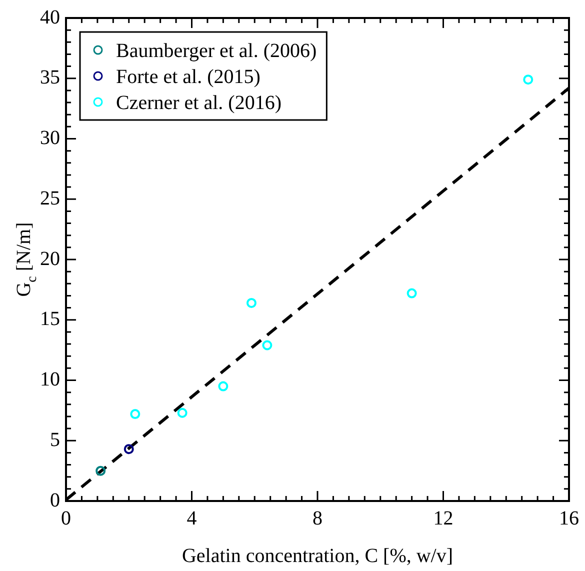 Image resolution: width=585 pixels, height=571 pixels. What do you see at coordinates (50, 259) in the screenshot?
I see `y-tick-label: 20` at bounding box center [50, 259].